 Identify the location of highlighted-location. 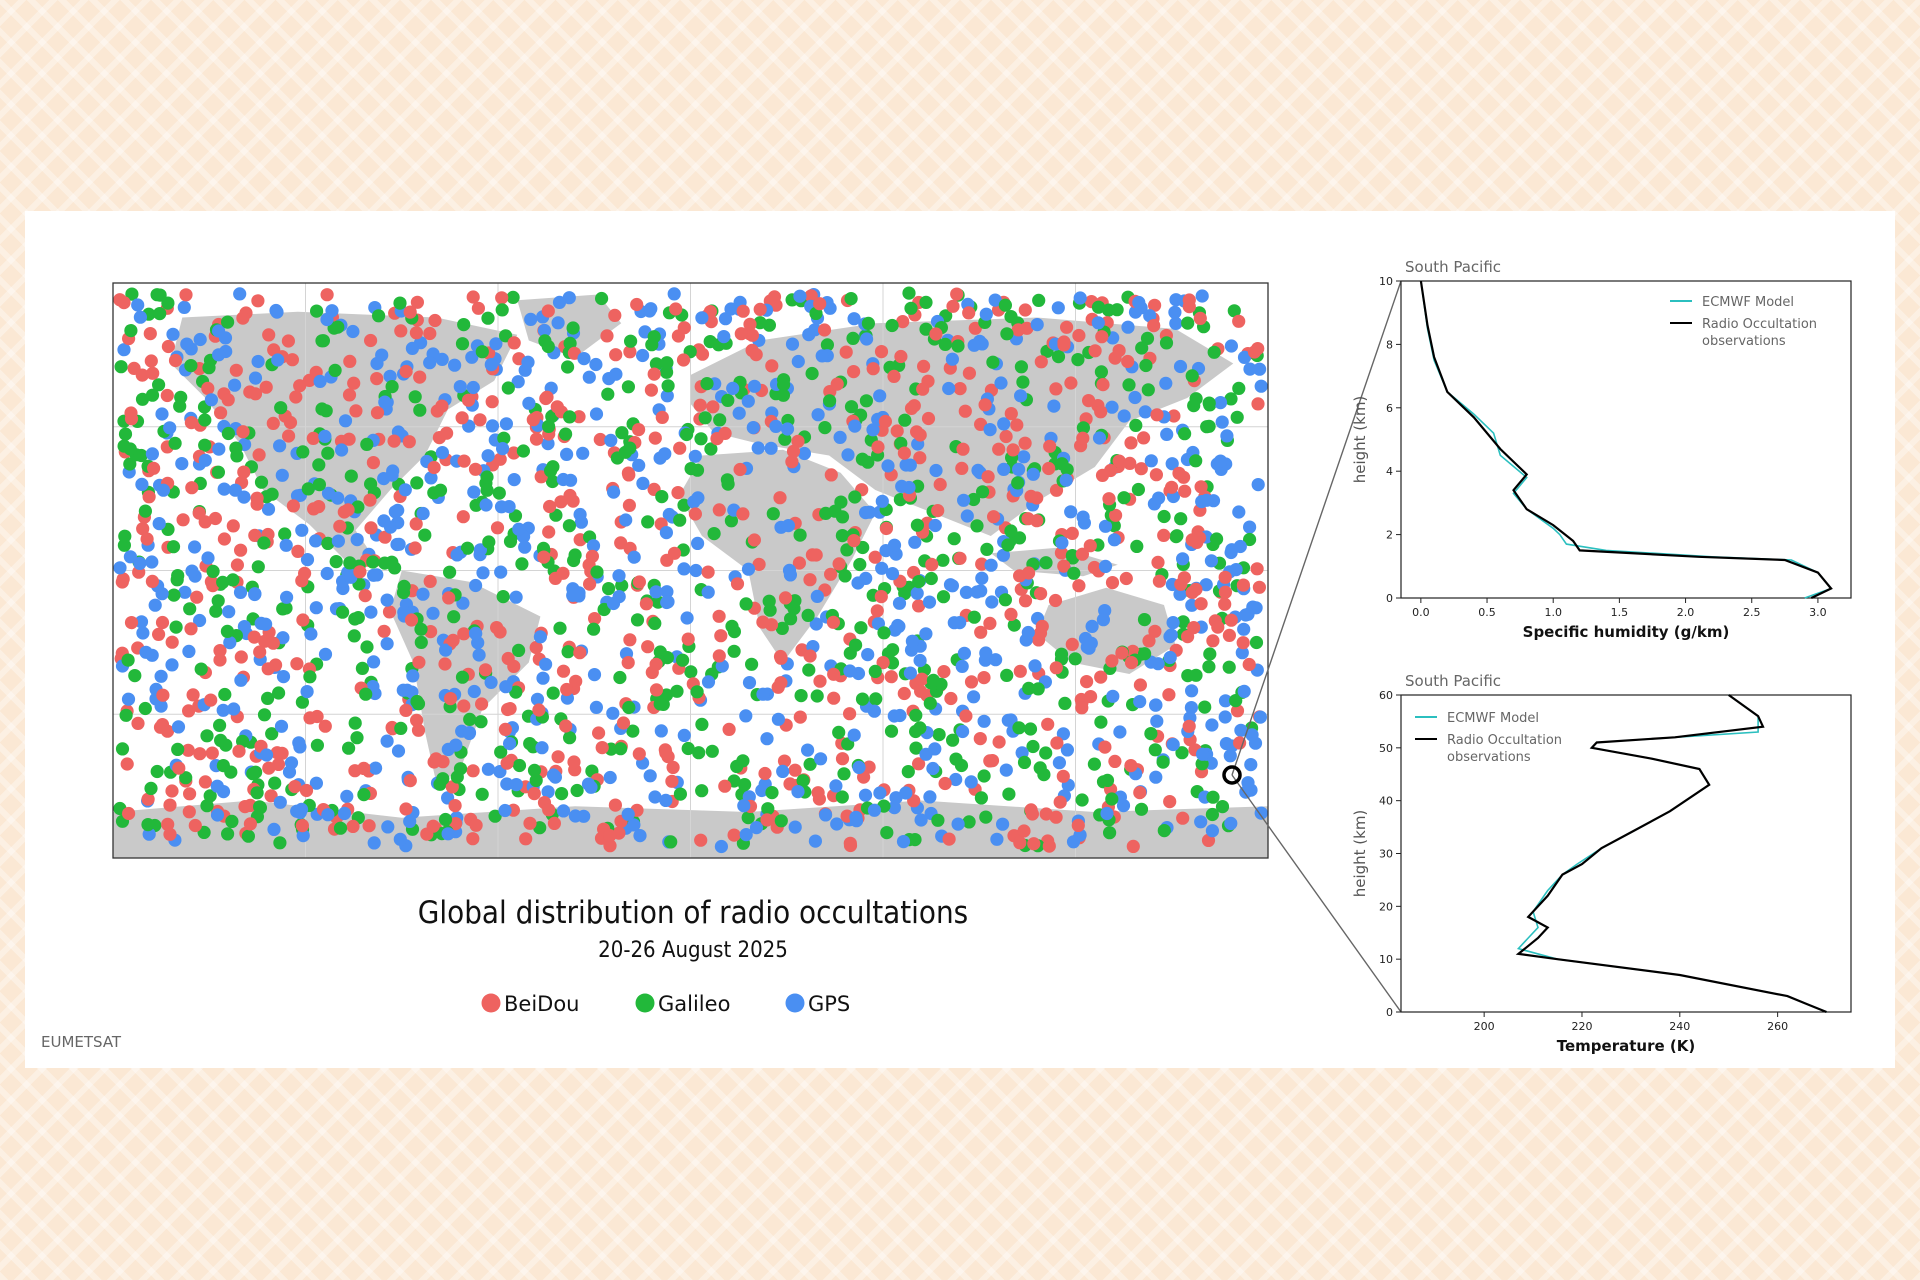
(1232, 775).